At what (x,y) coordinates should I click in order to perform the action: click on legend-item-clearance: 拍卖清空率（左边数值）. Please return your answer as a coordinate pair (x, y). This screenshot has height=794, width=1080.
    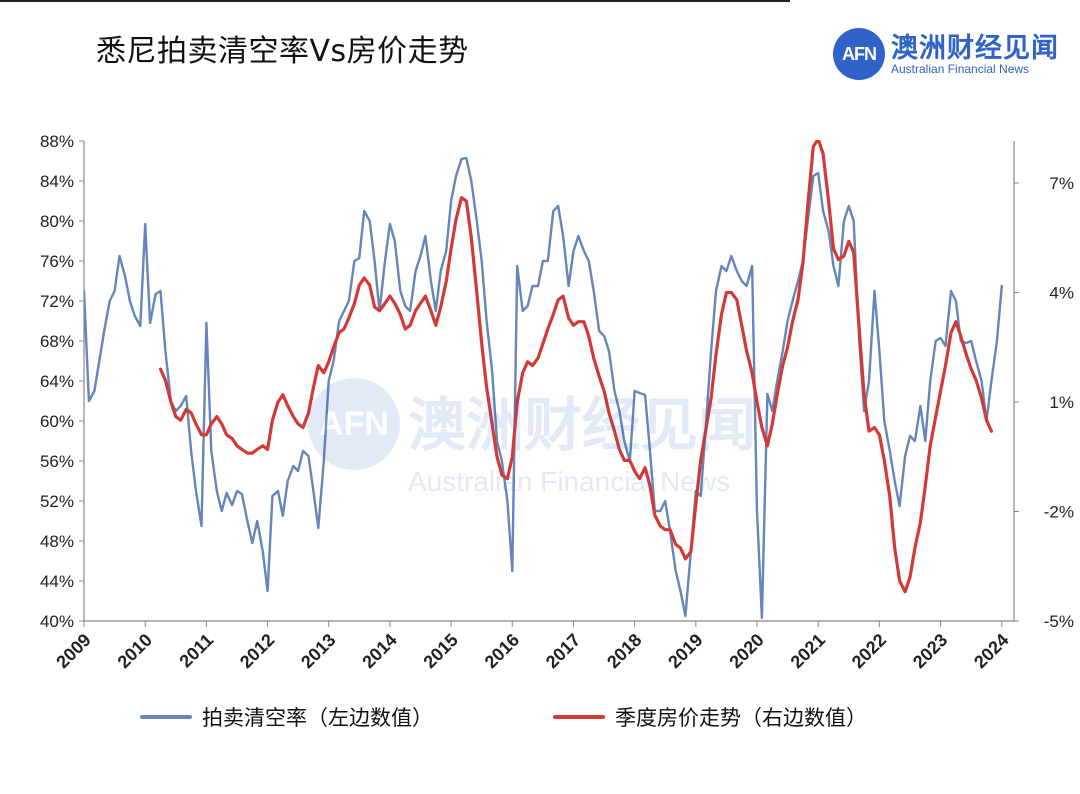
    Looking at the image, I should click on (286, 717).